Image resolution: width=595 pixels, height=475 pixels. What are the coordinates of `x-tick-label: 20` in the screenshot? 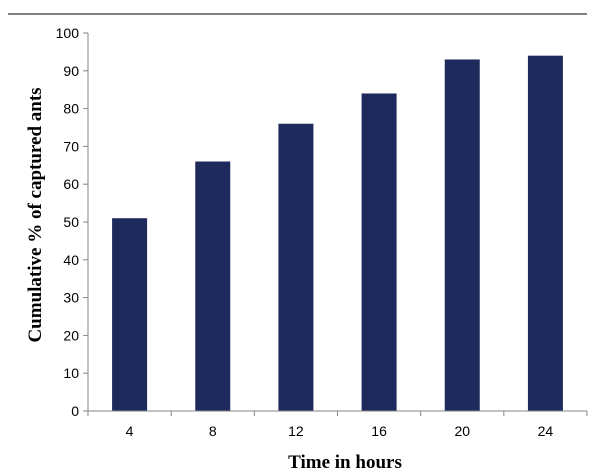 It's located at (462, 431).